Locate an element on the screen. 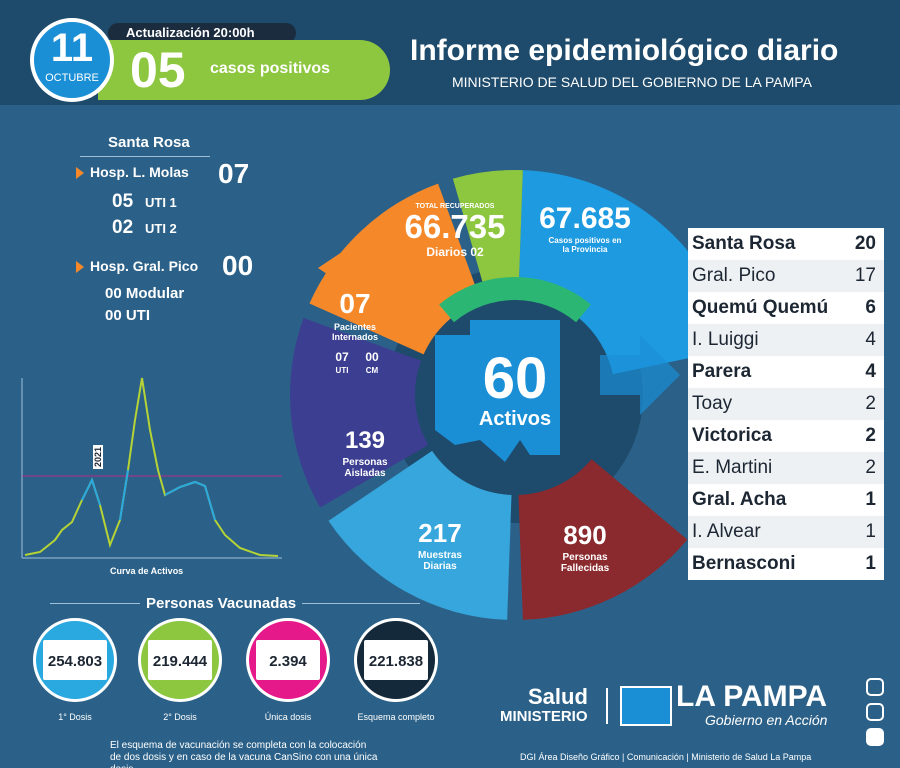 This screenshot has height=768, width=900. table-row: Quemú Quemú 6 is located at coordinates (786, 308).